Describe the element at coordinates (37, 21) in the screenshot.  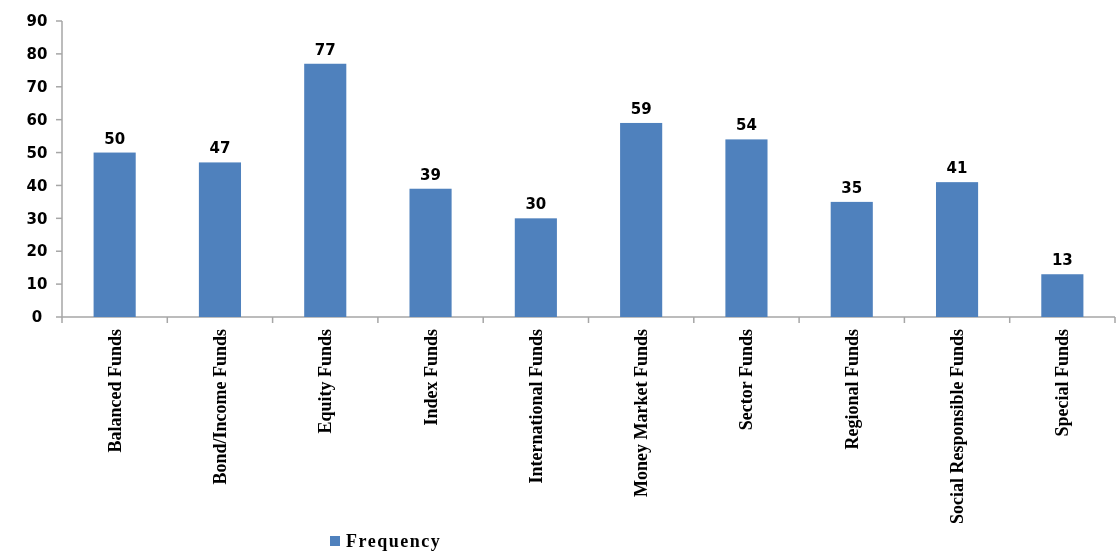
I see `y-tick-label: 90` at that location.